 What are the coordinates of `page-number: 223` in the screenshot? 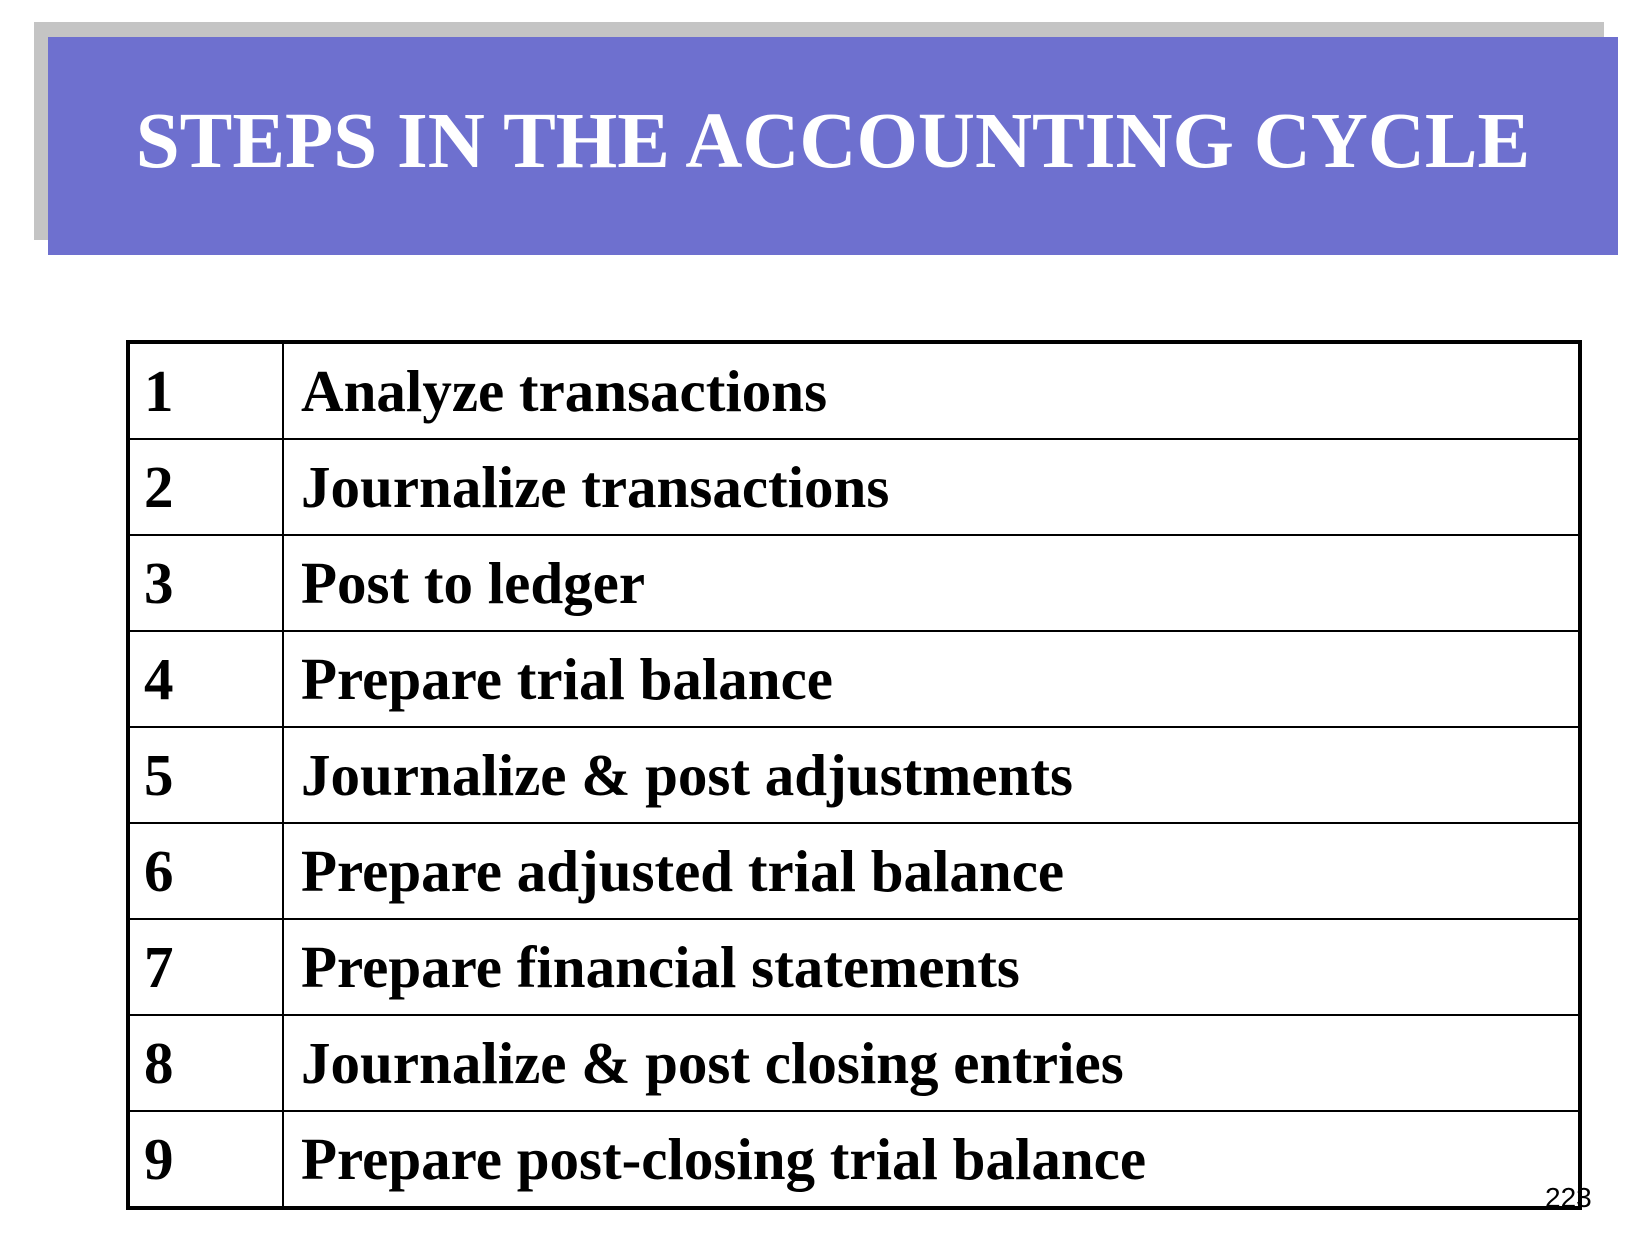 It's located at (1568, 1197).